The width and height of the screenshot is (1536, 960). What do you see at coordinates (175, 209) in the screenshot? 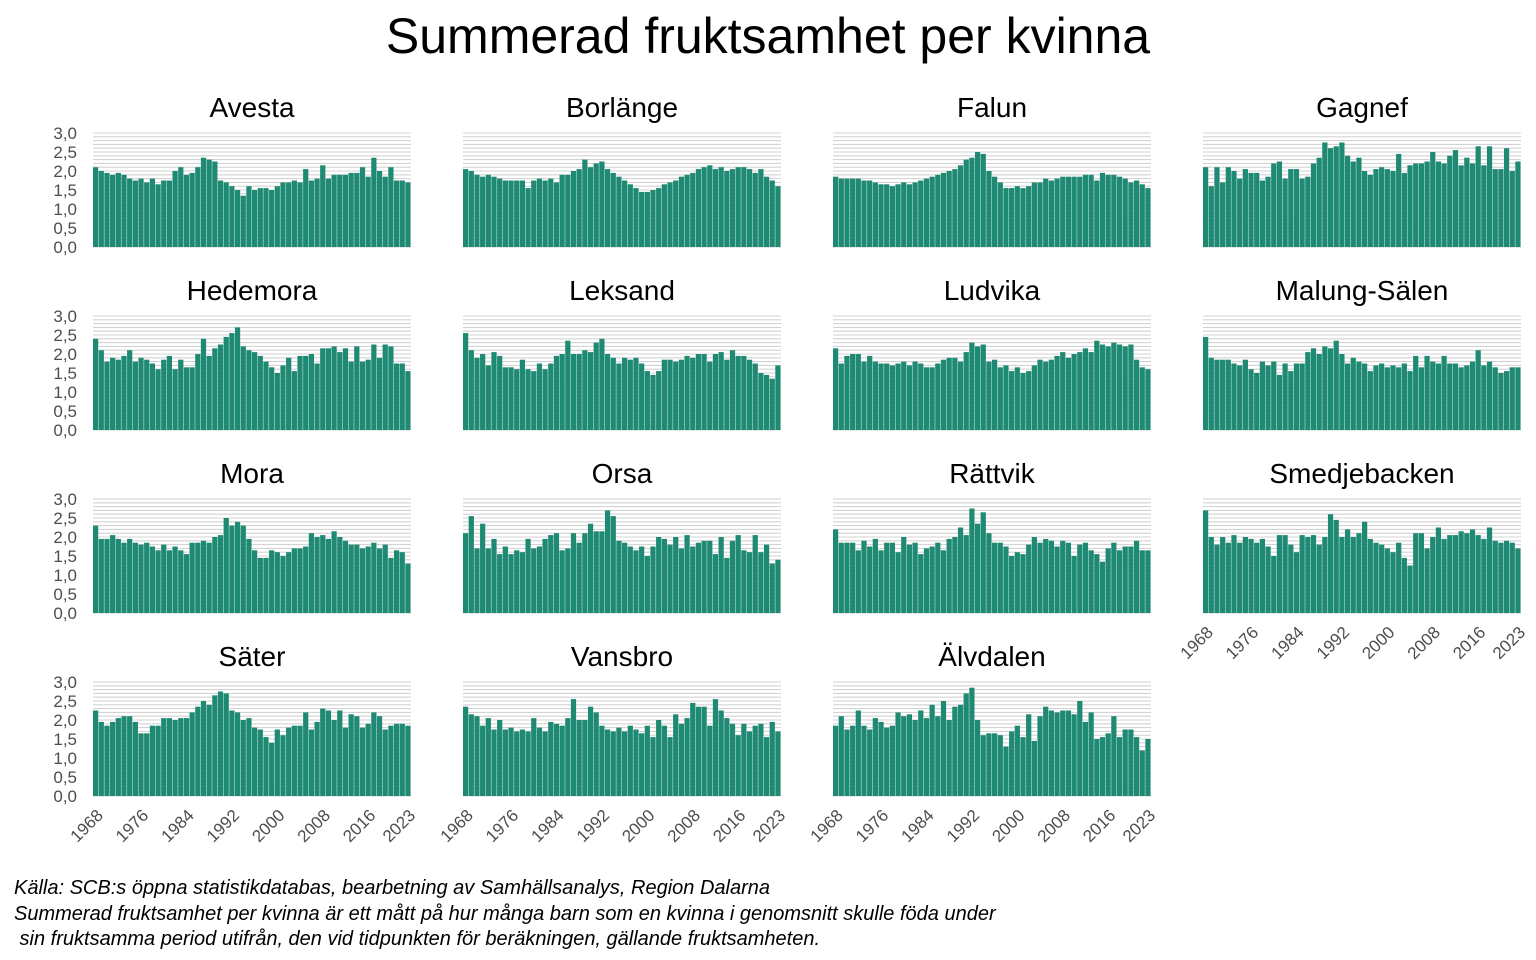
I see `bar-avesta-1982` at bounding box center [175, 209].